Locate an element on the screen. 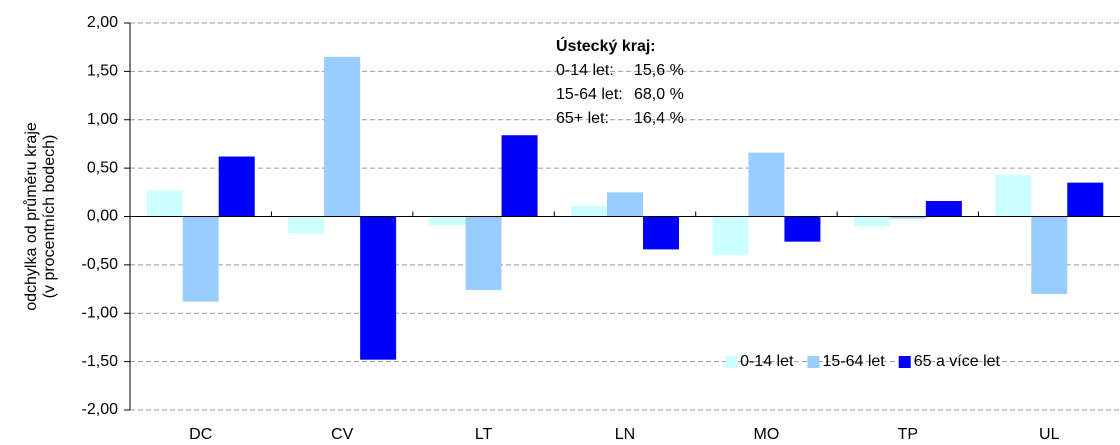 The image size is (1120, 445). y-tick-label: -1,50 is located at coordinates (100, 361).